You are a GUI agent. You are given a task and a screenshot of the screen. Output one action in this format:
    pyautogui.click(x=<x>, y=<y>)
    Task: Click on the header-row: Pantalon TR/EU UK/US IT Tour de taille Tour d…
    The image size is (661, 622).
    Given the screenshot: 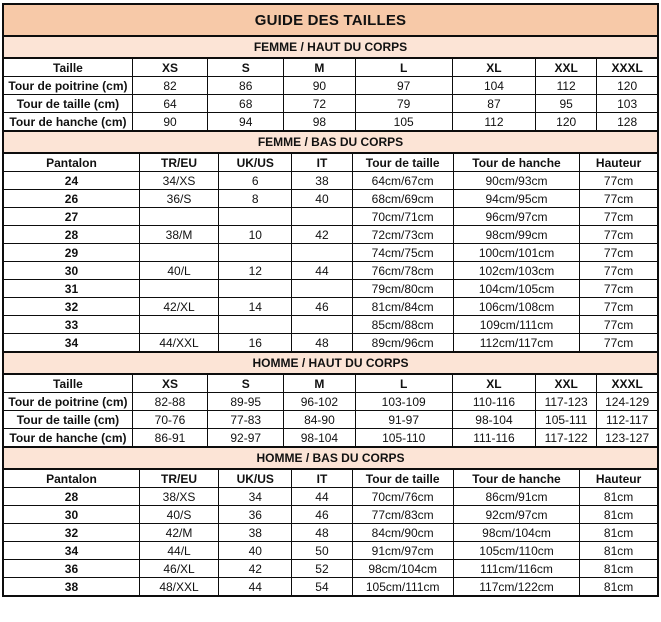 What is the action you would take?
    pyautogui.click(x=330, y=478)
    